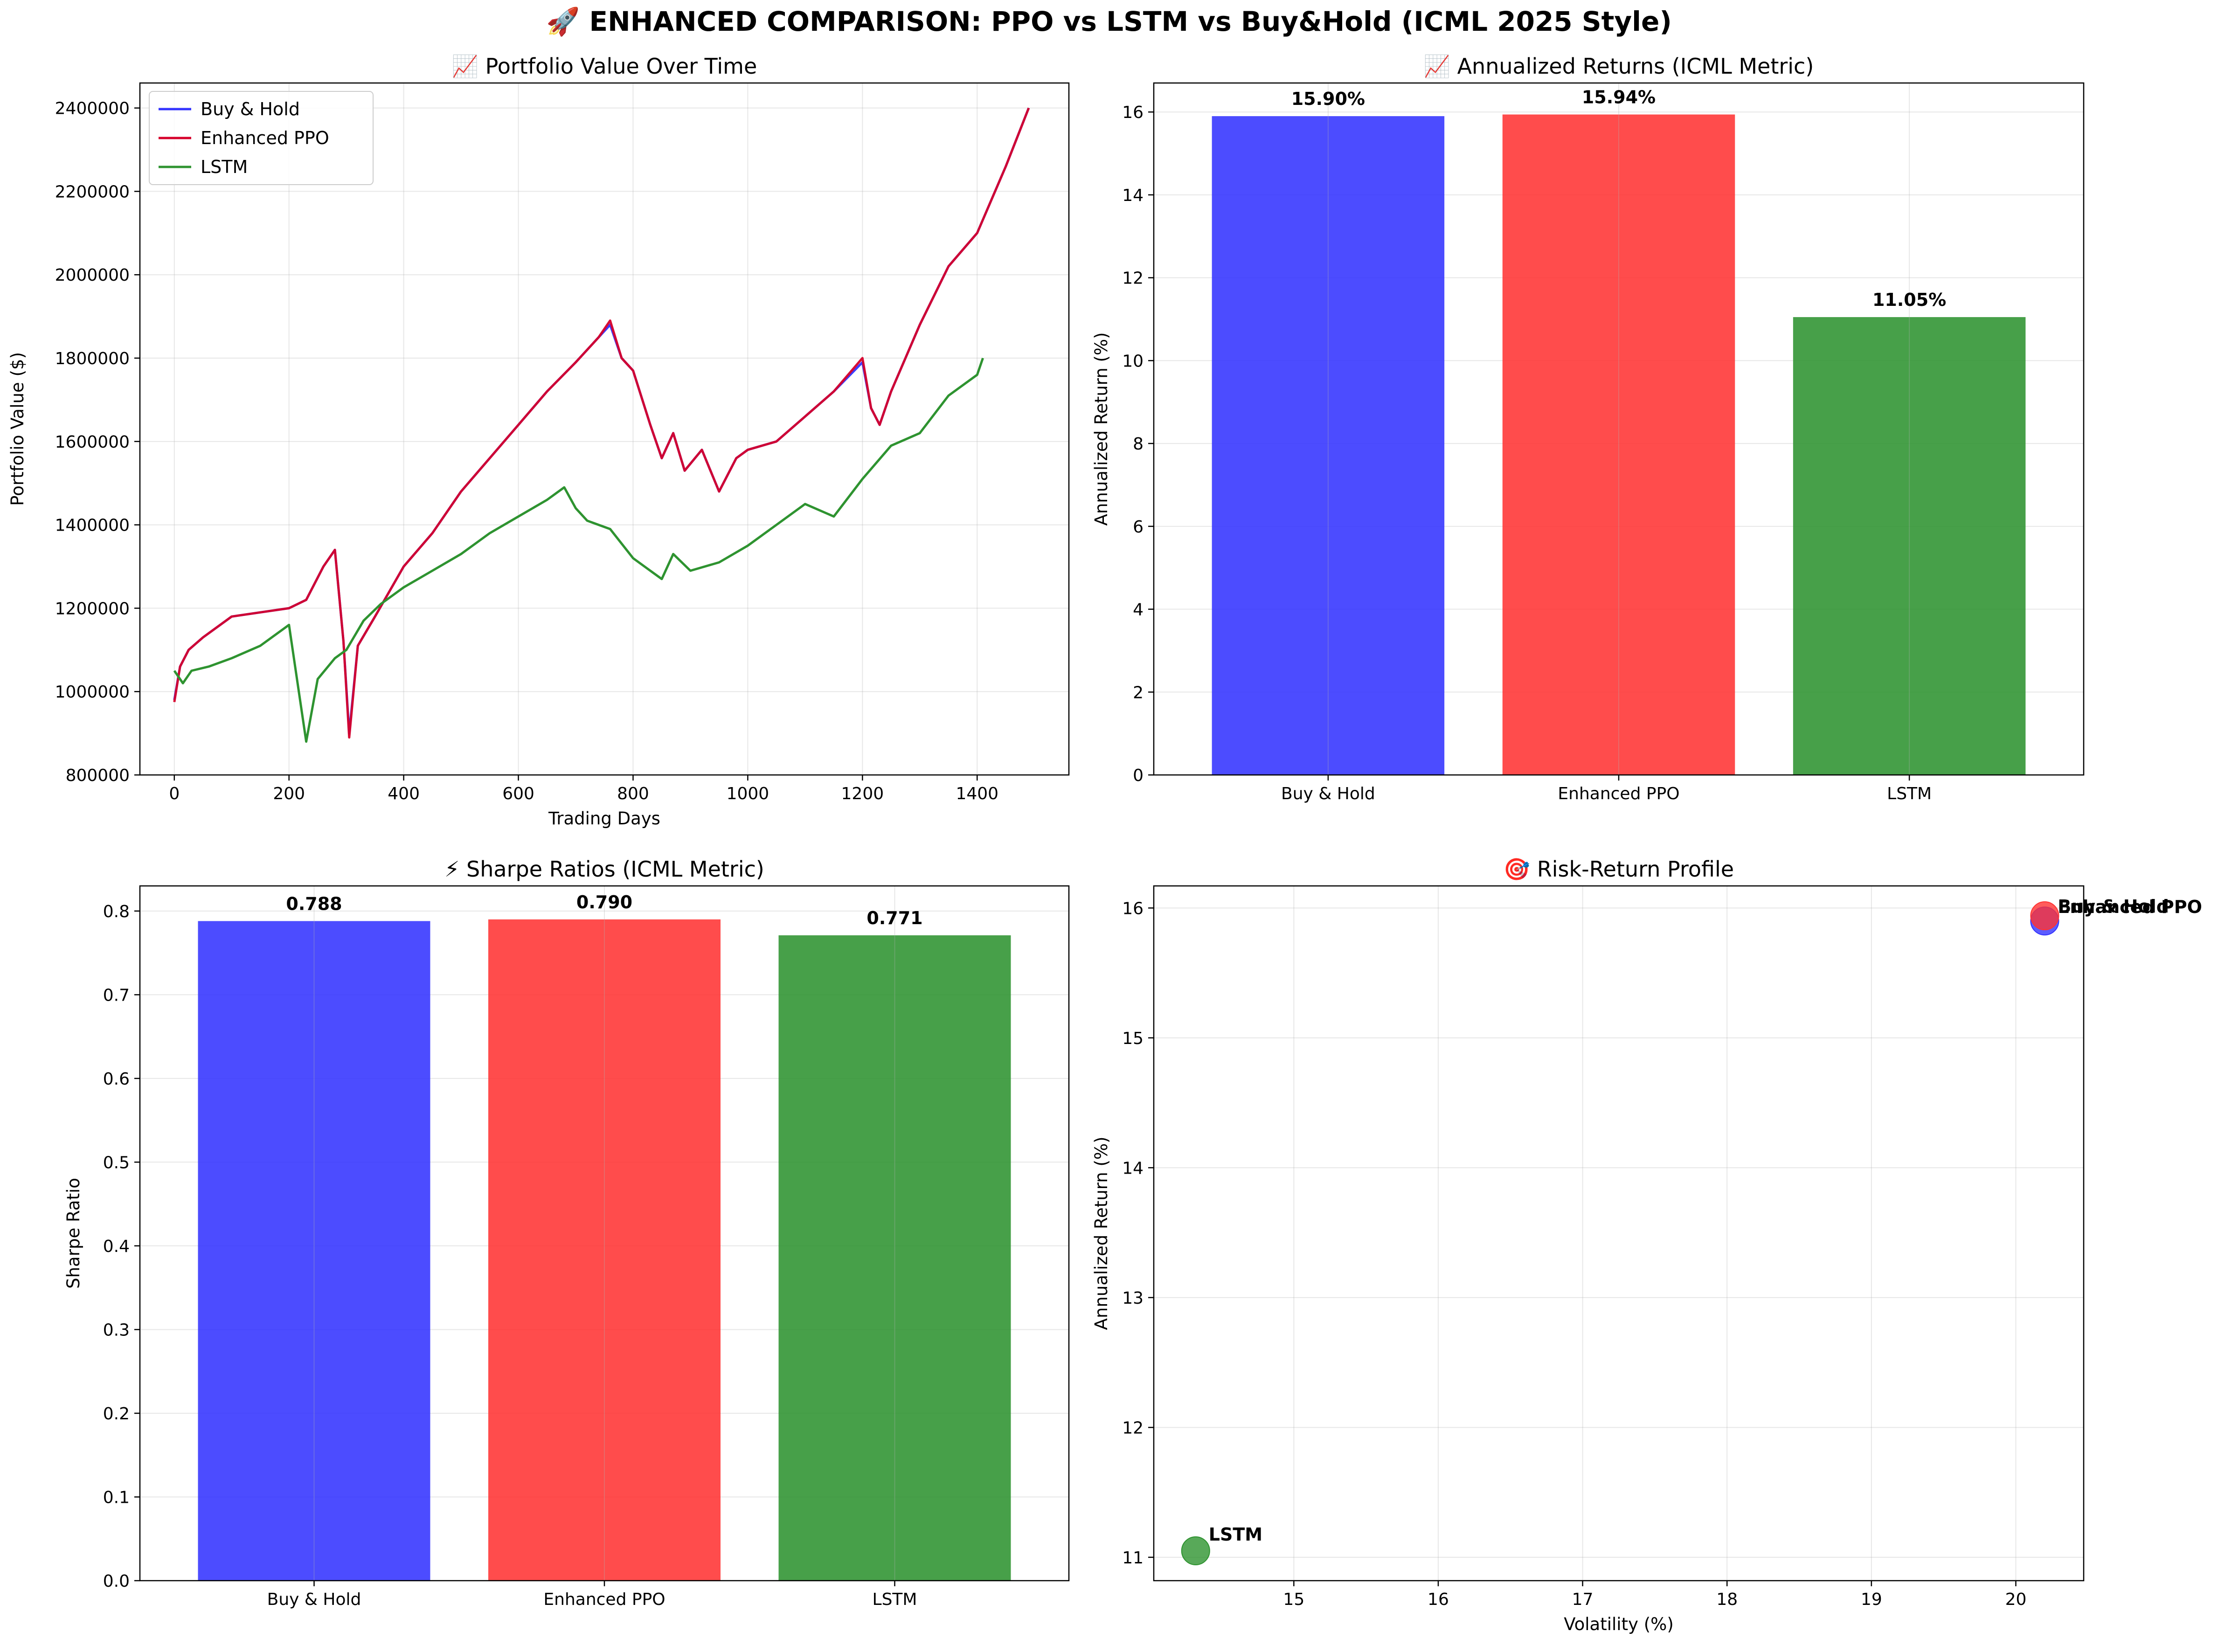 The width and height of the screenshot is (2218, 1652). Describe the element at coordinates (404, 793) in the screenshot. I see `x-tick-label: 400` at that location.